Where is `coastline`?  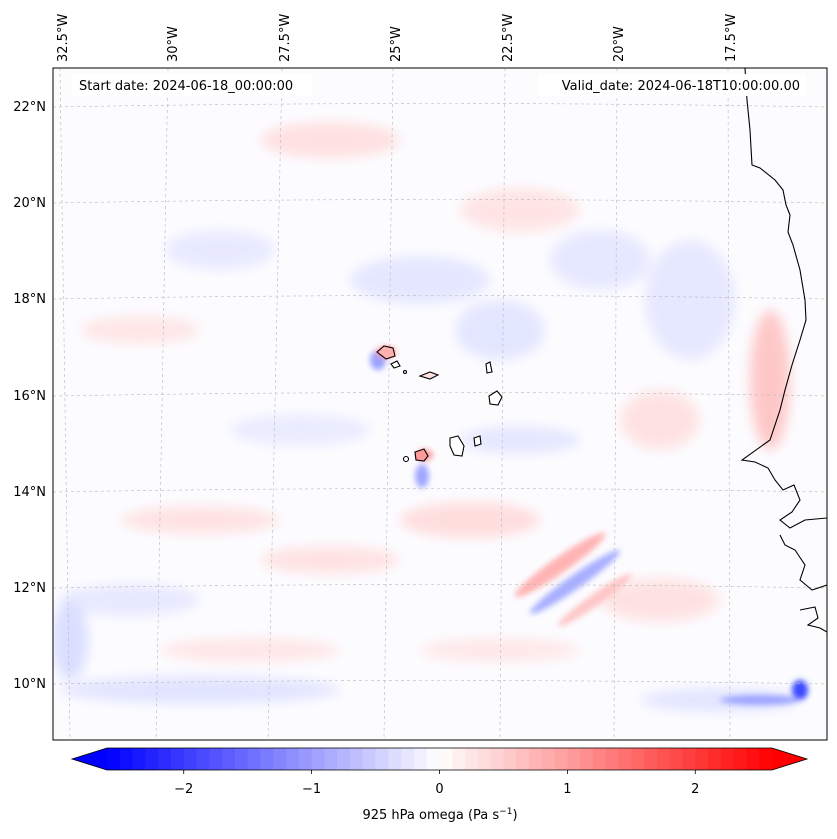
coastline is located at coordinates (783, 350).